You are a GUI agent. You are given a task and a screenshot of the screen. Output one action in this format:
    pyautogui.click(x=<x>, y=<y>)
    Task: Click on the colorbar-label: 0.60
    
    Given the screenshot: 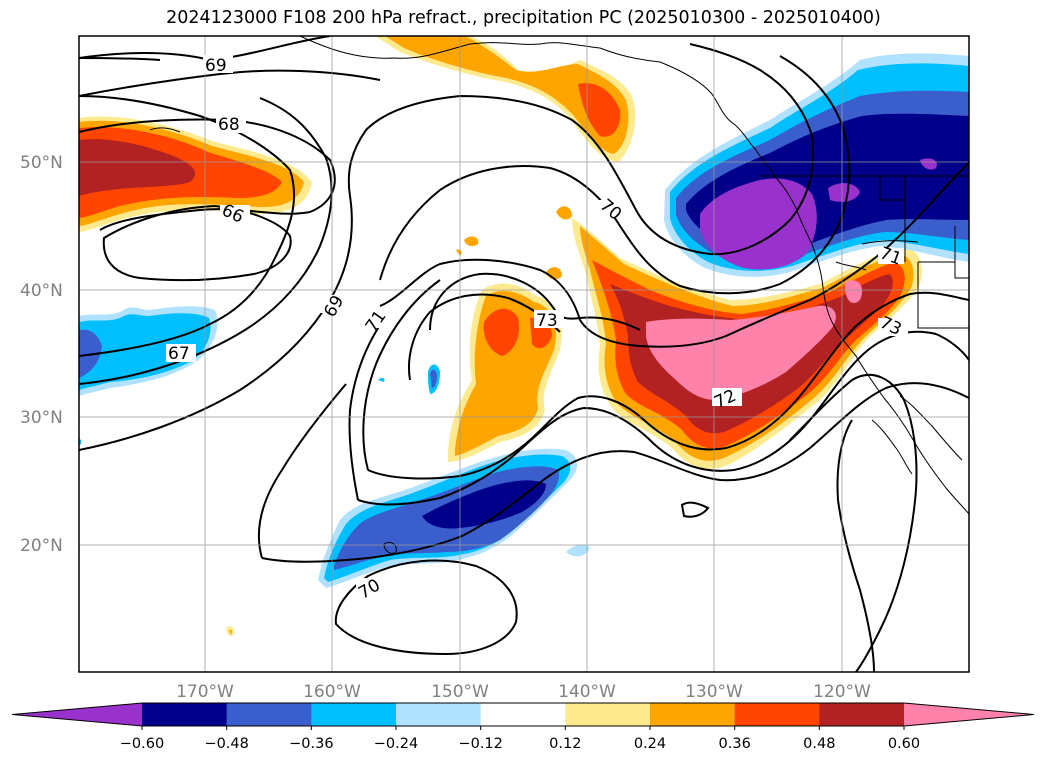 What is the action you would take?
    pyautogui.click(x=904, y=744)
    